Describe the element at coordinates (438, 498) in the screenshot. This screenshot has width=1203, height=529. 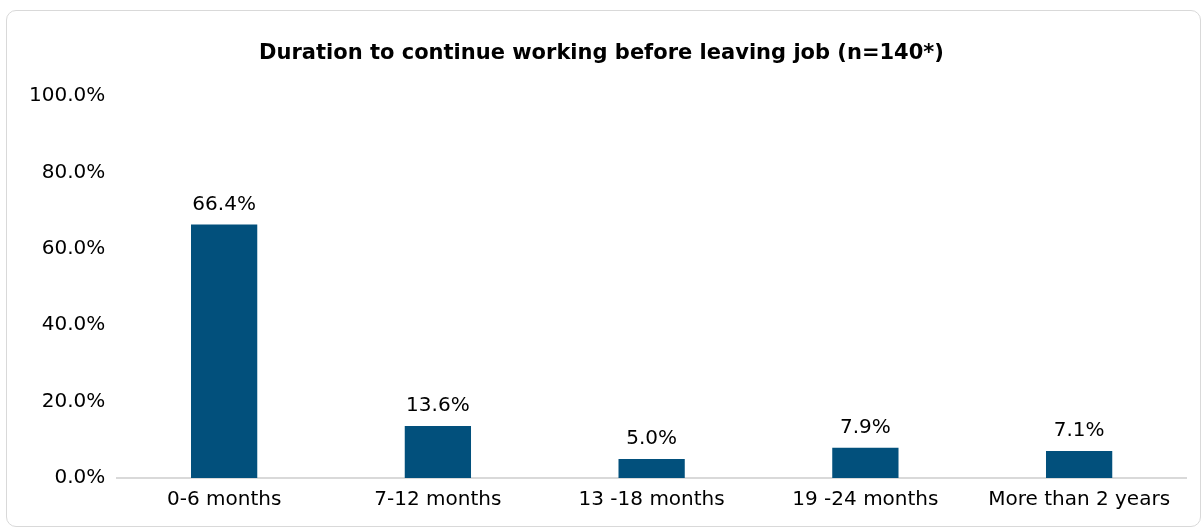
I see `x-tick-label: 7-12 months` at that location.